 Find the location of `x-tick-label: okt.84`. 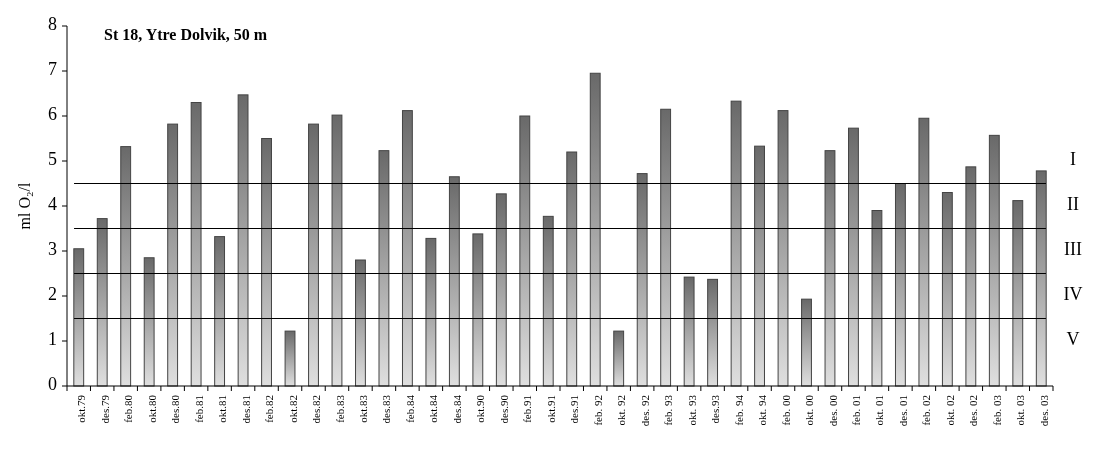

x-tick-label: okt.84 is located at coordinates (433, 408).